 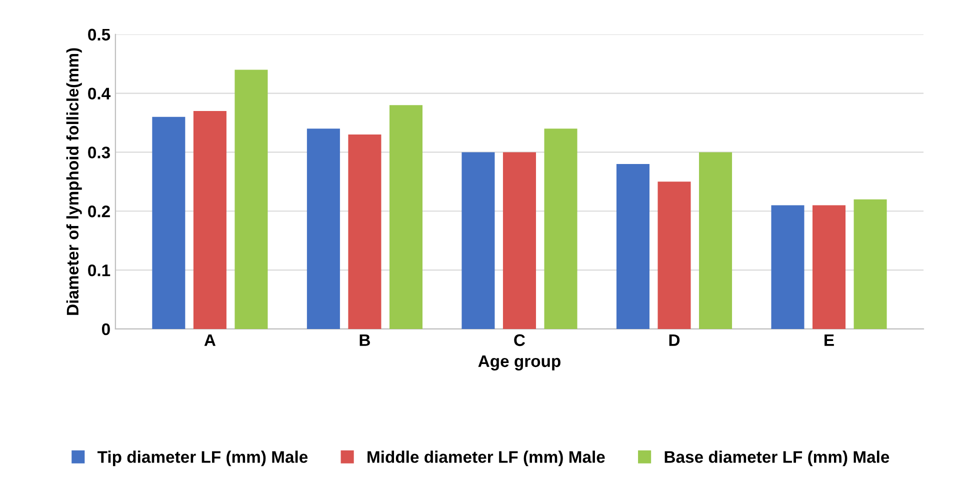 What do you see at coordinates (777, 458) in the screenshot?
I see `legend-label: Base diameter LF (mm) Male` at bounding box center [777, 458].